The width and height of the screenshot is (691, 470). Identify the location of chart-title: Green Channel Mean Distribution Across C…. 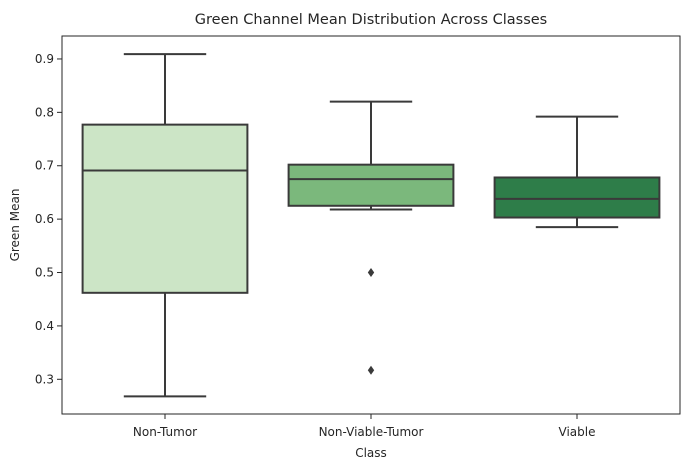
(371, 20).